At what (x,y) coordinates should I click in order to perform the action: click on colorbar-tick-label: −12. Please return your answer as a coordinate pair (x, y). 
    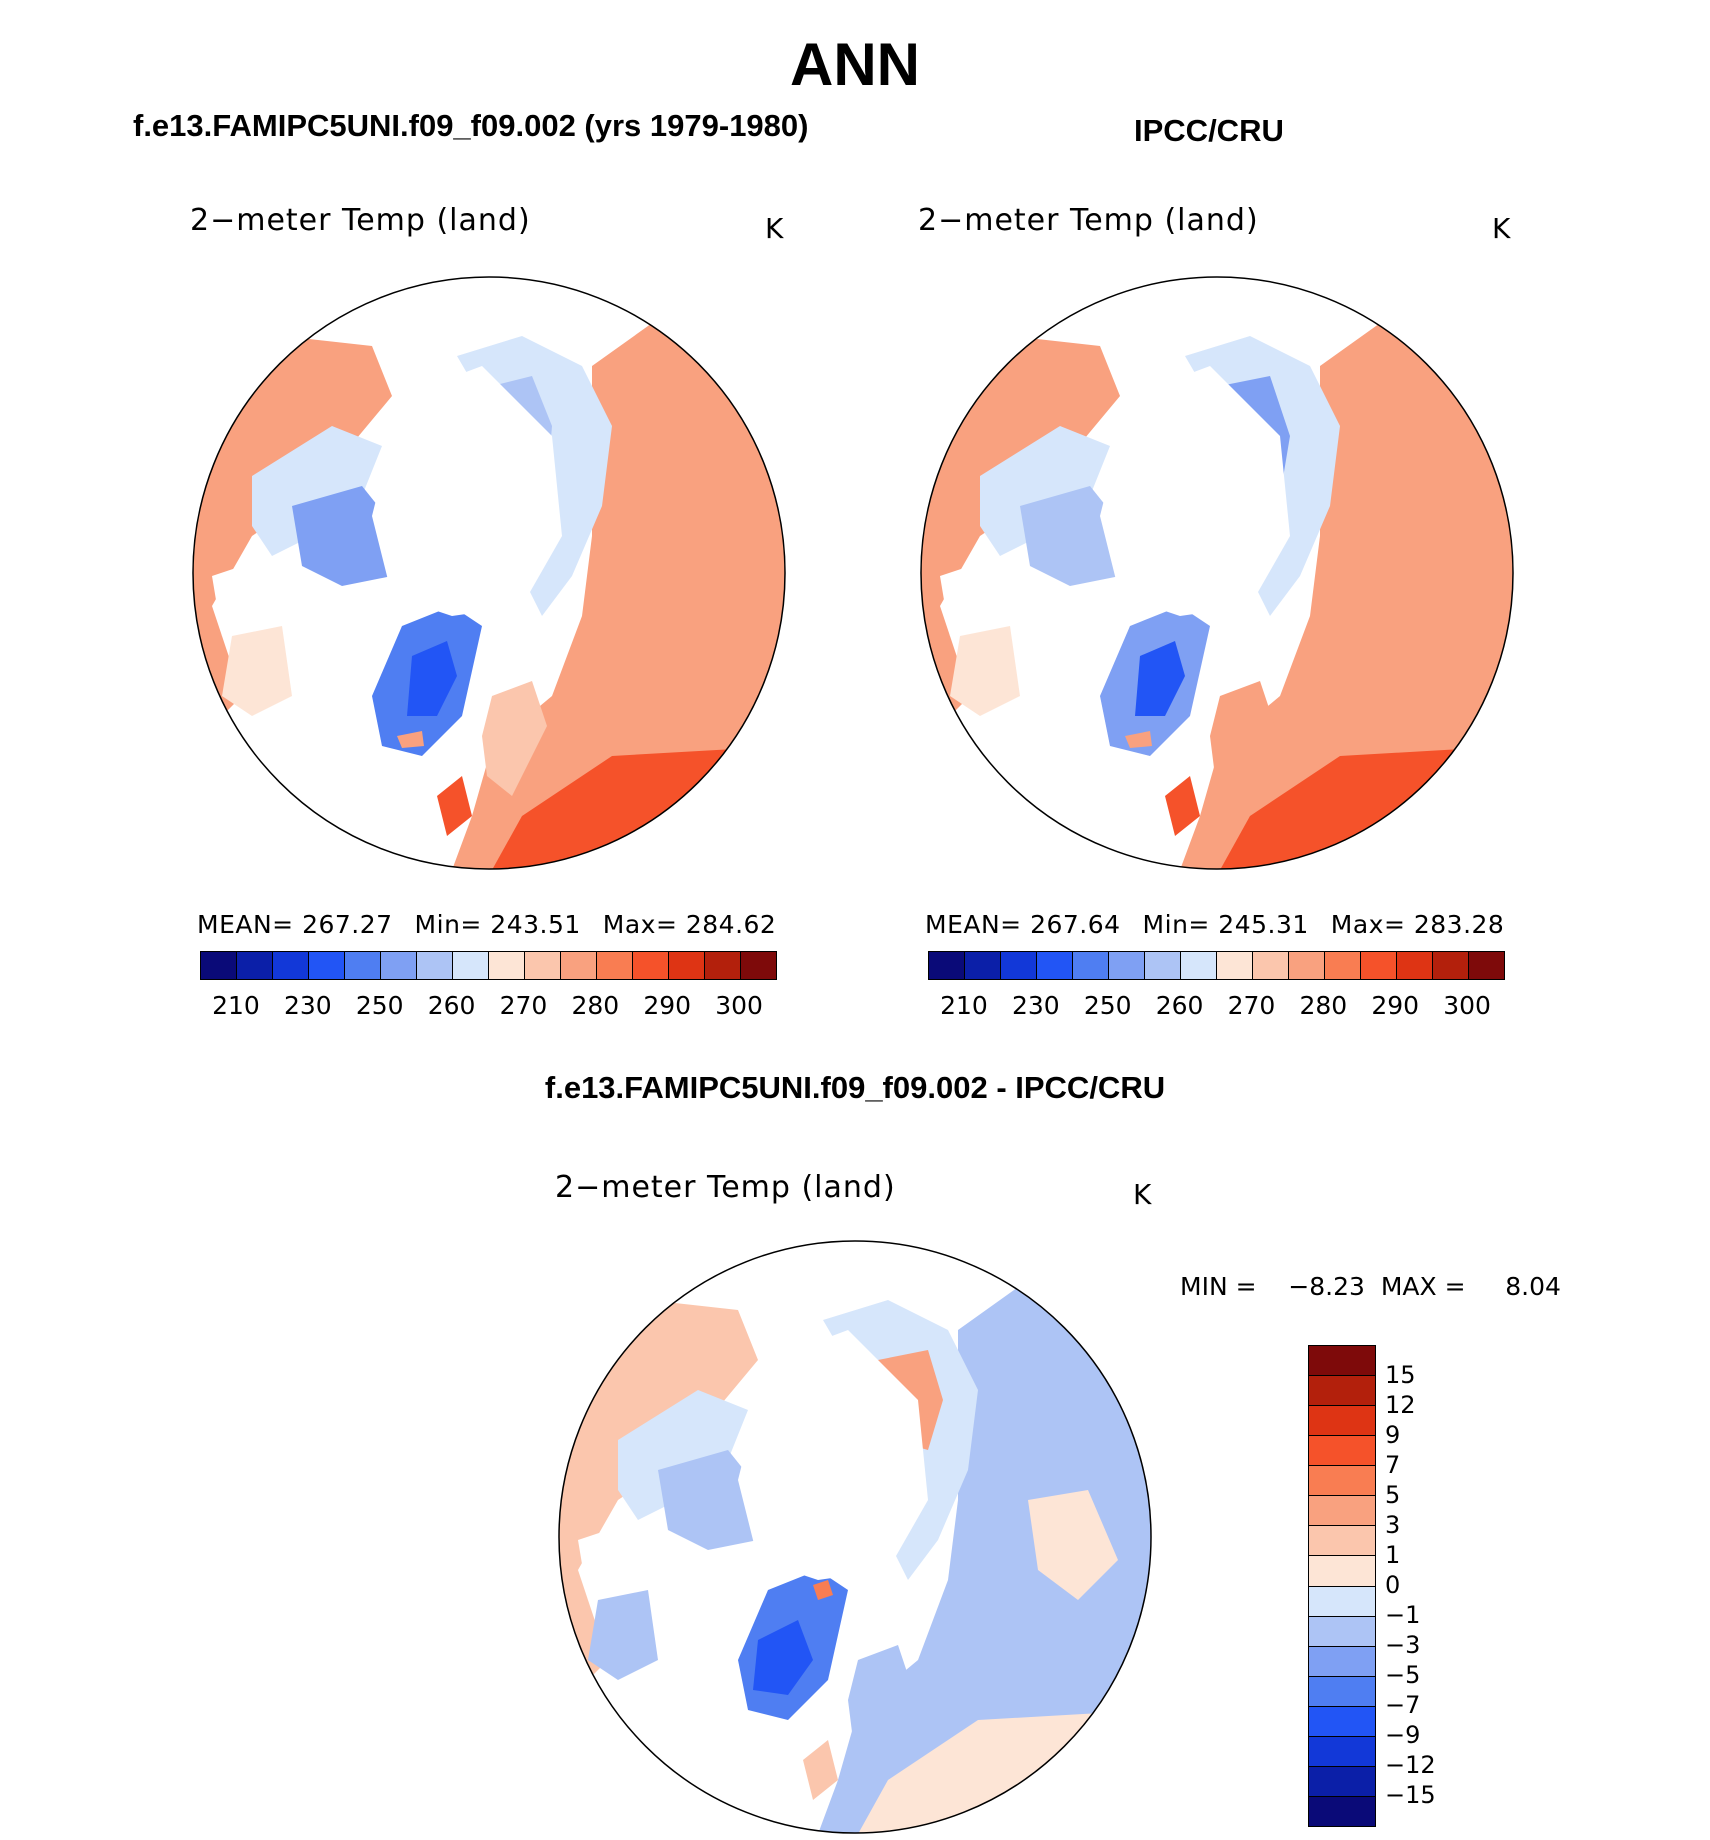
    Looking at the image, I should click on (1410, 1765).